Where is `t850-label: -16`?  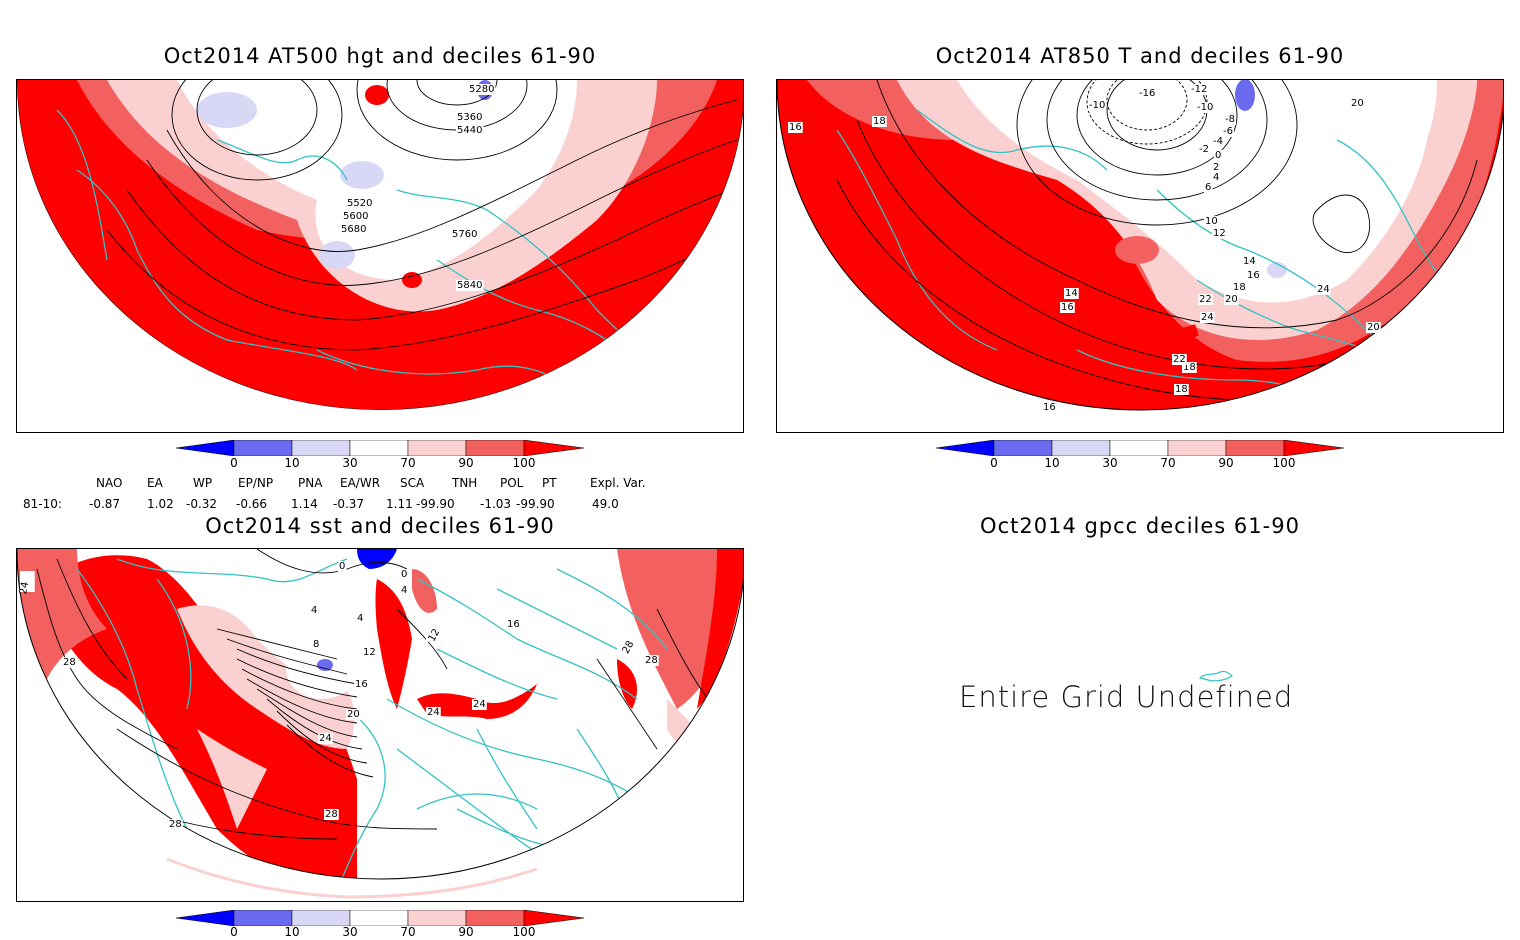 t850-label: -16 is located at coordinates (1147, 93).